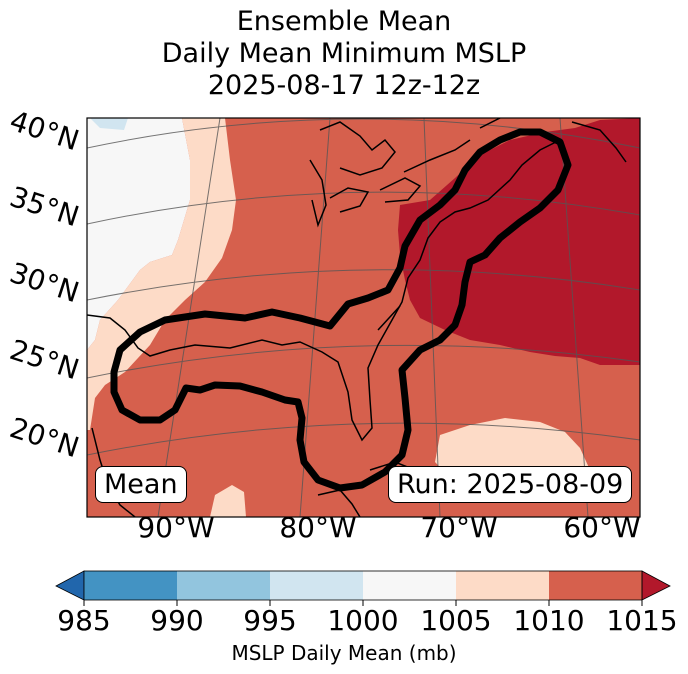 The height and width of the screenshot is (674, 688). I want to click on title-line-3: 2025-08-17 12z-12z, so click(344, 85).